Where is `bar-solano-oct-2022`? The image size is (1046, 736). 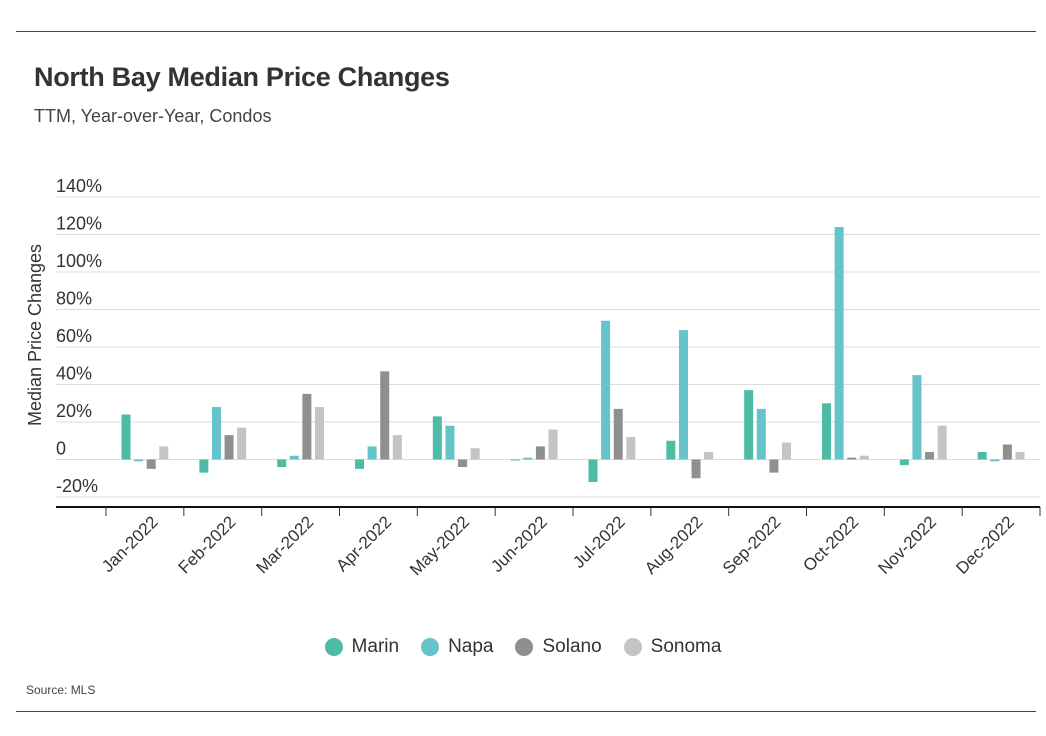 bar-solano-oct-2022 is located at coordinates (852, 458).